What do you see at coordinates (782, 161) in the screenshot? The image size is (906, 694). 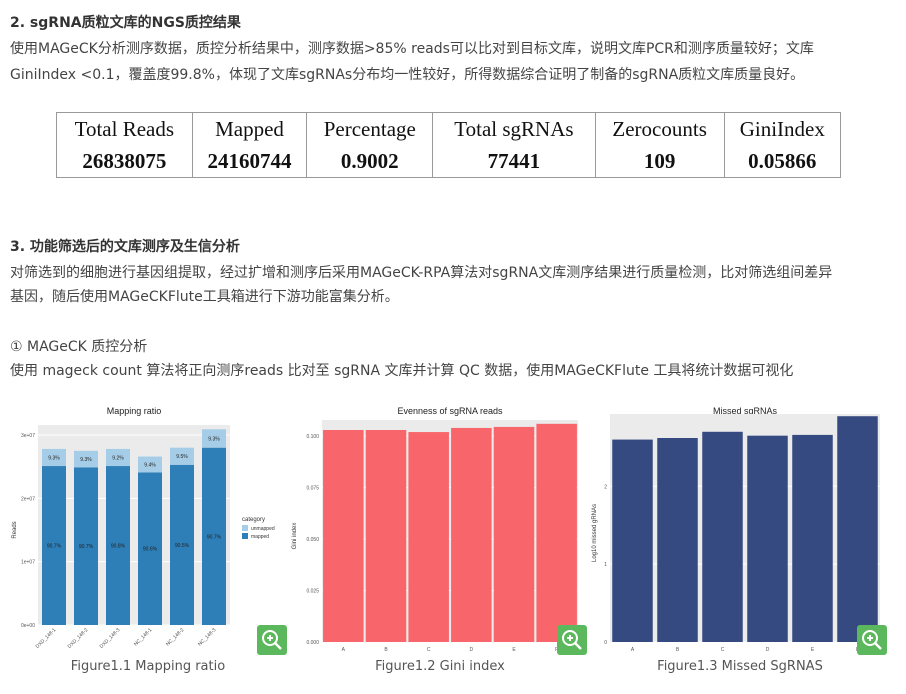 I see `qc-value-giniindex: 0.05866` at bounding box center [782, 161].